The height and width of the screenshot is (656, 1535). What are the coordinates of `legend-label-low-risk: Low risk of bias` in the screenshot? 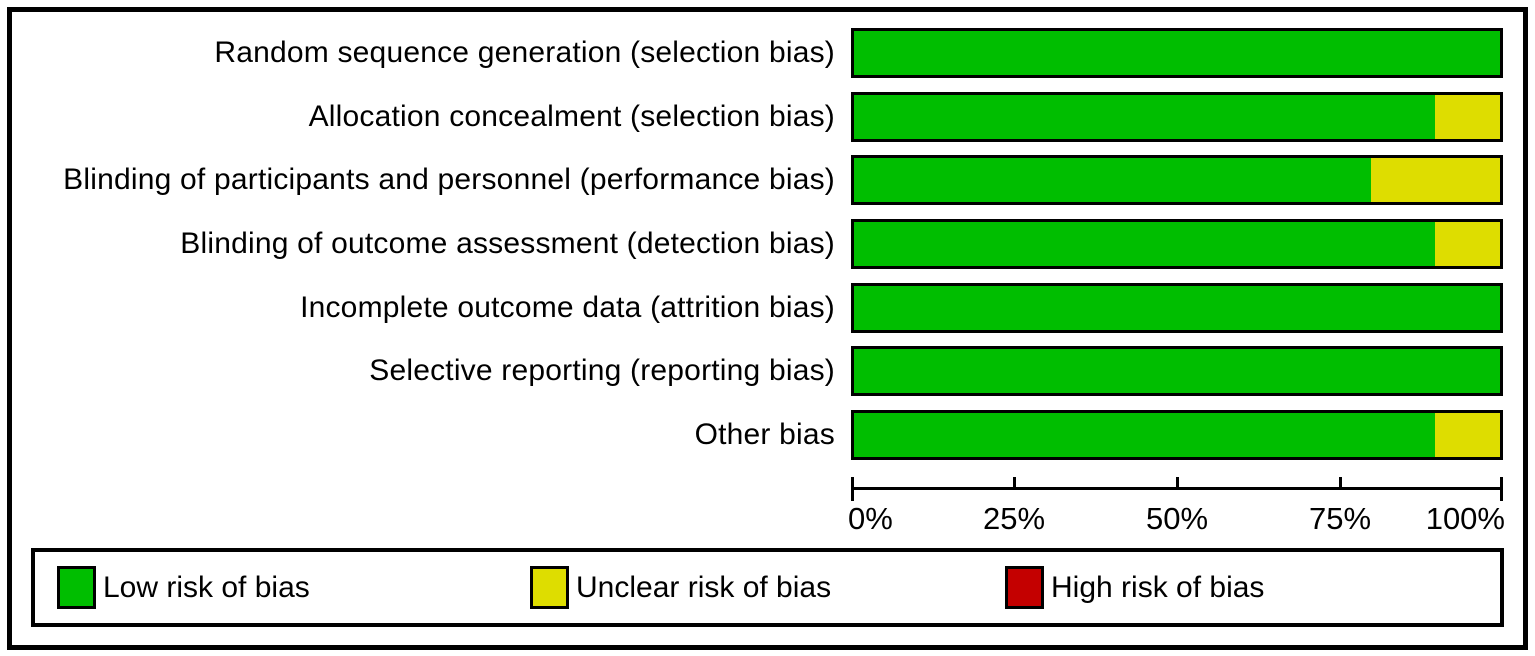 It's located at (206, 587).